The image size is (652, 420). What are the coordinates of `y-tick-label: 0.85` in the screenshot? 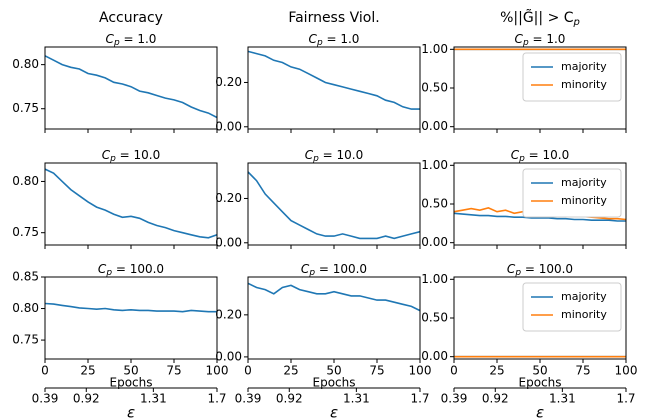 It's located at (25, 277).